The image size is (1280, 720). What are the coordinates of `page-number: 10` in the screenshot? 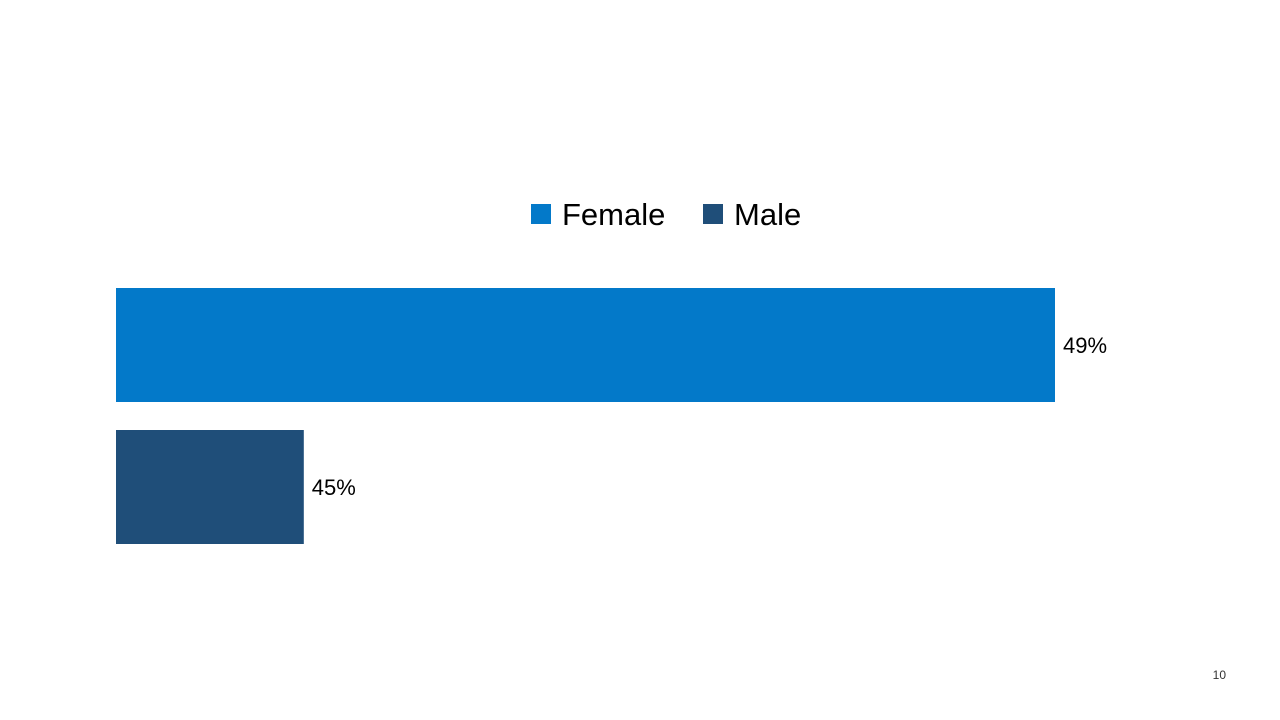 It's located at (1219, 675).